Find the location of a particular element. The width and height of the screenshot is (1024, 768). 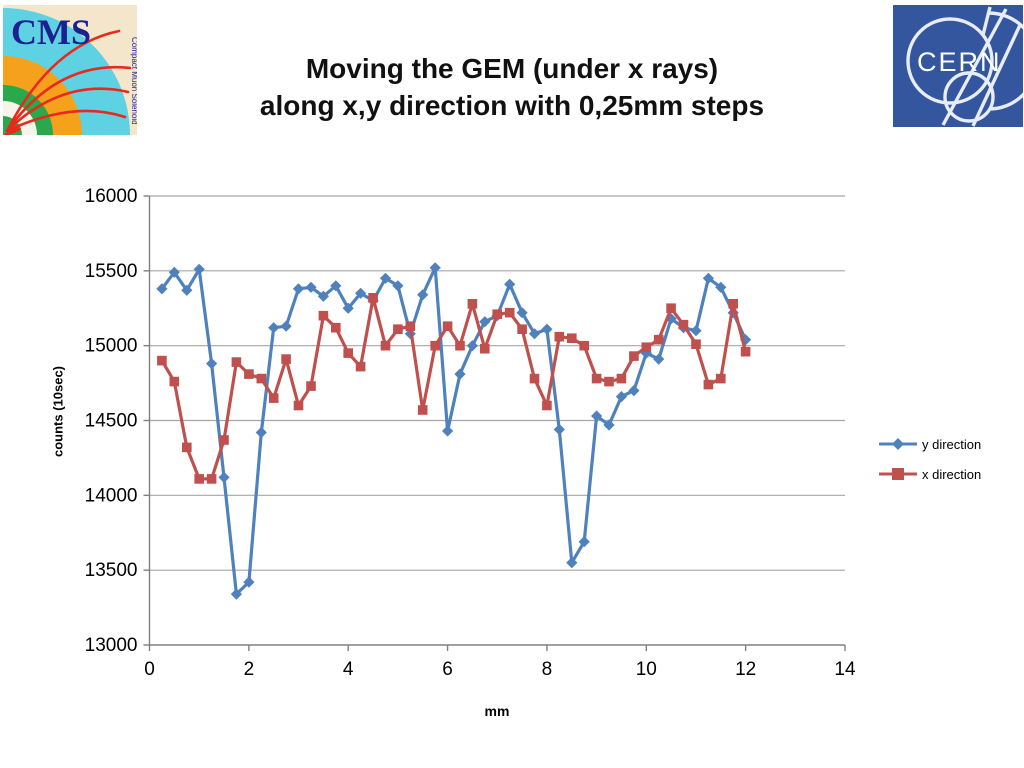

y-axis-title: counts (10sec) is located at coordinates (58, 411).